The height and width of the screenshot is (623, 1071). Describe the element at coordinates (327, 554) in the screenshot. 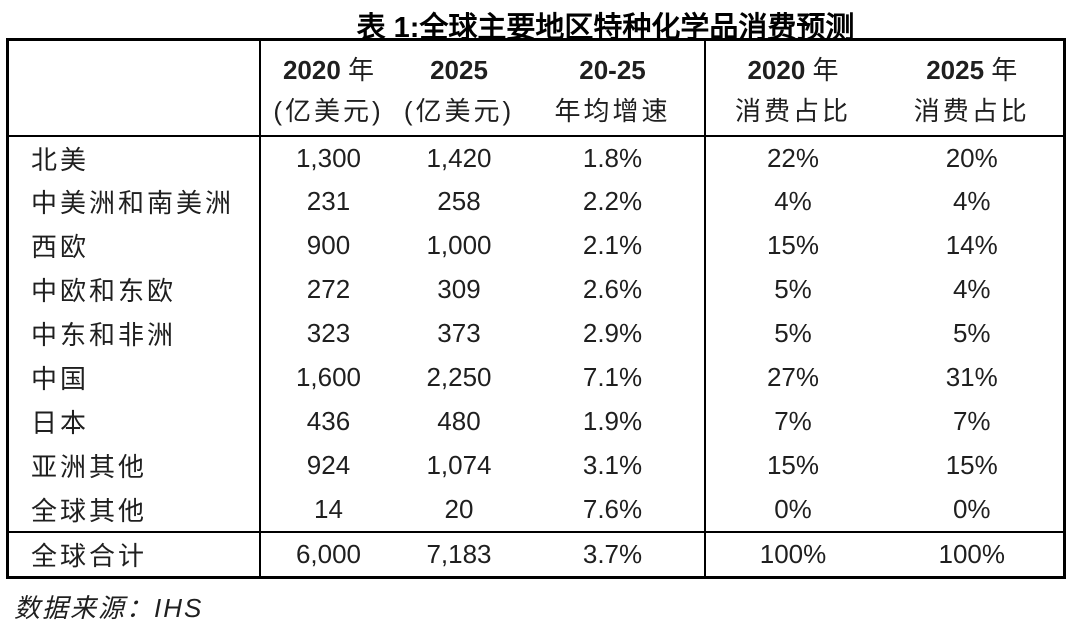

I see `total-value-2020-cell: 6,000` at that location.